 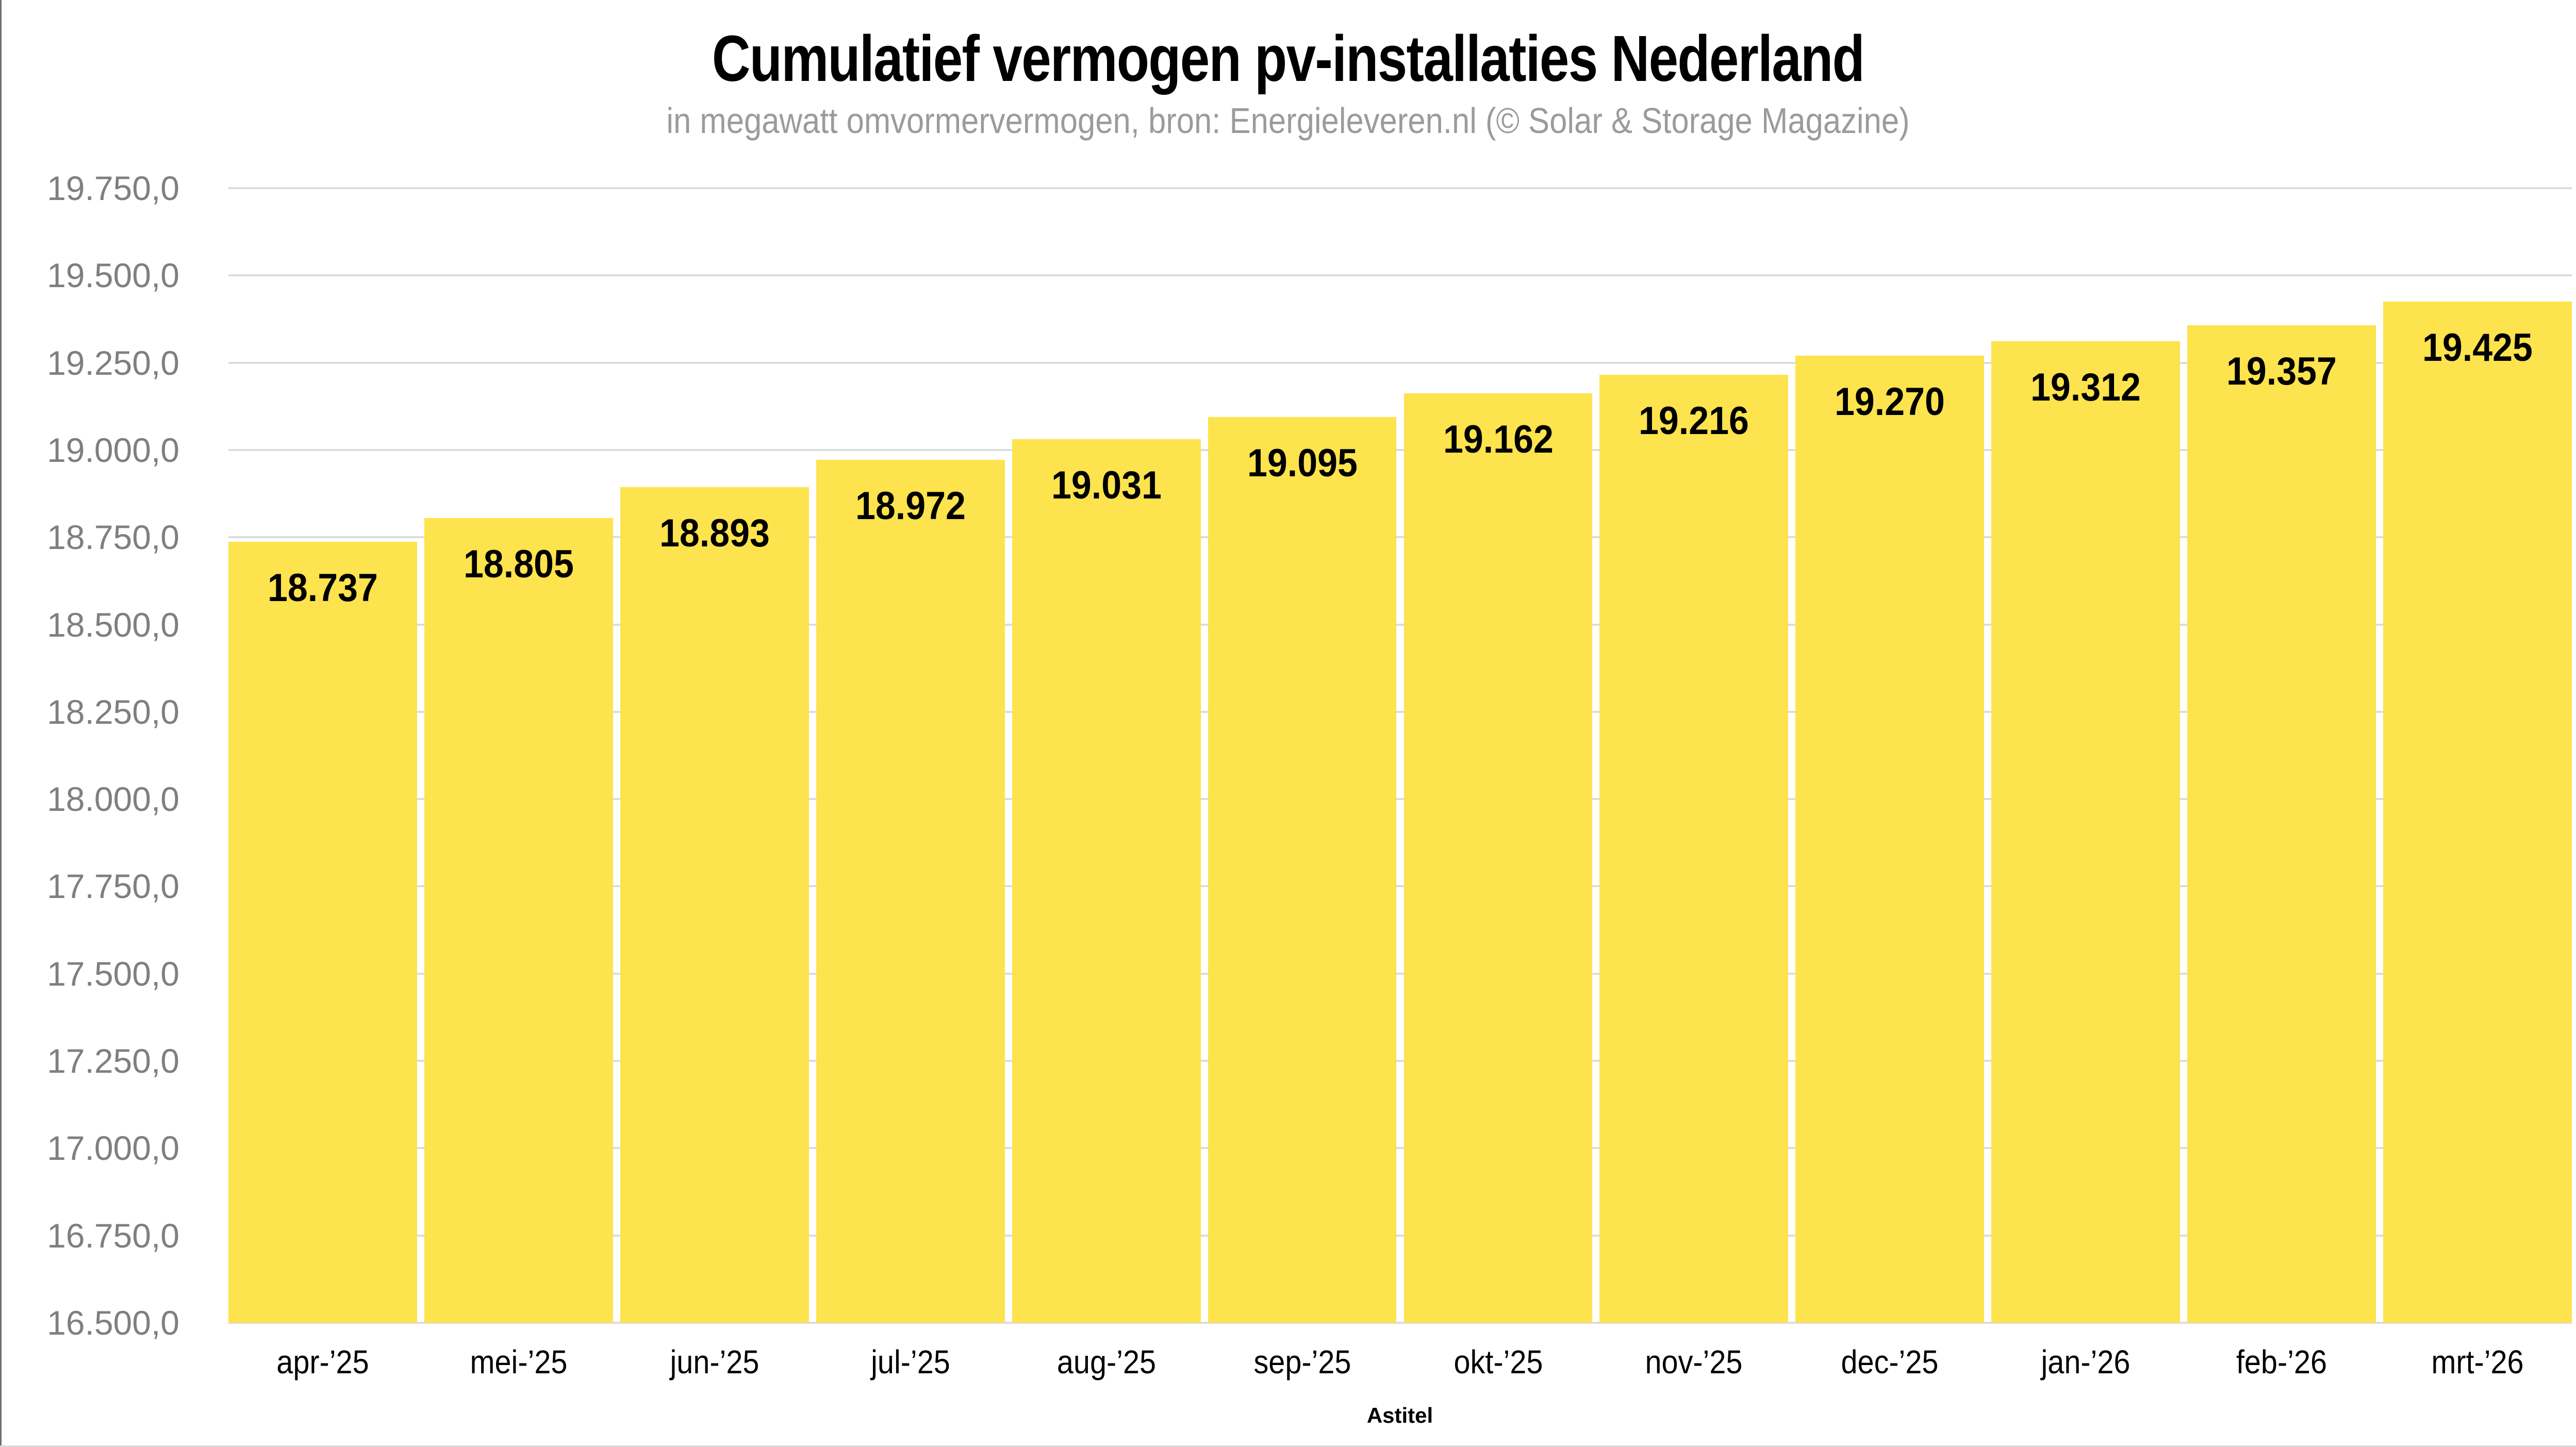 I want to click on x-axis-tick-label: jun-’25, so click(x=714, y=1362).